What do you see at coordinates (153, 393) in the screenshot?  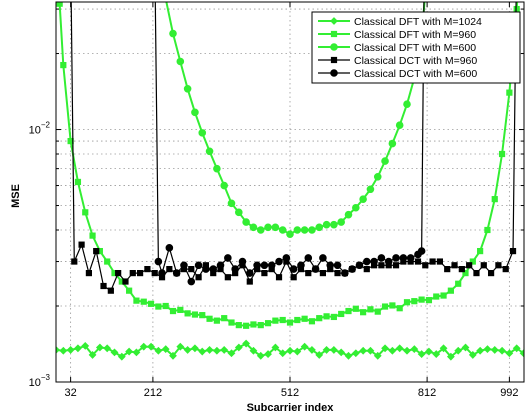 I see `x-tick-label: 212` at bounding box center [153, 393].